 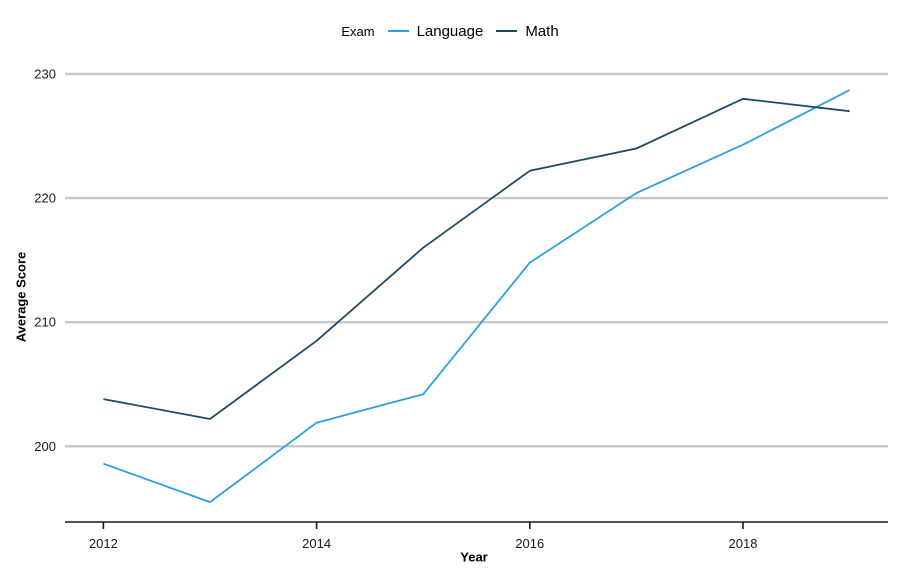 I want to click on legend-label-language: Language, so click(x=450, y=31).